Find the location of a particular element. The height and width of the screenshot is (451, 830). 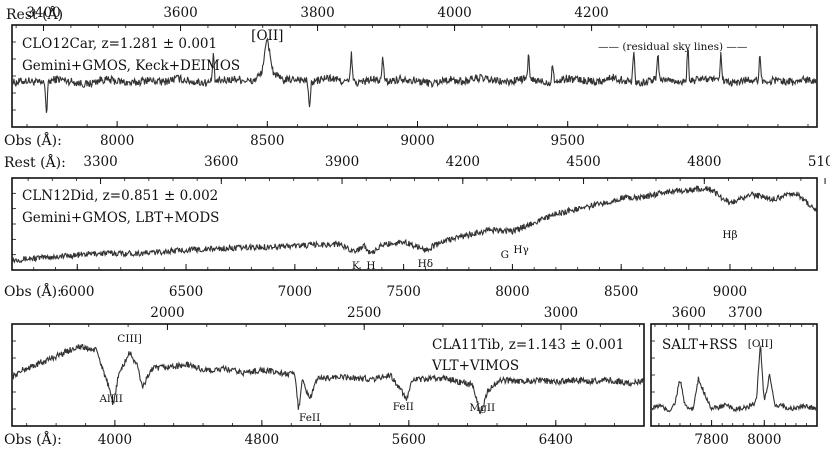

p1-top-tick-label: 4200 is located at coordinates (591, 13).